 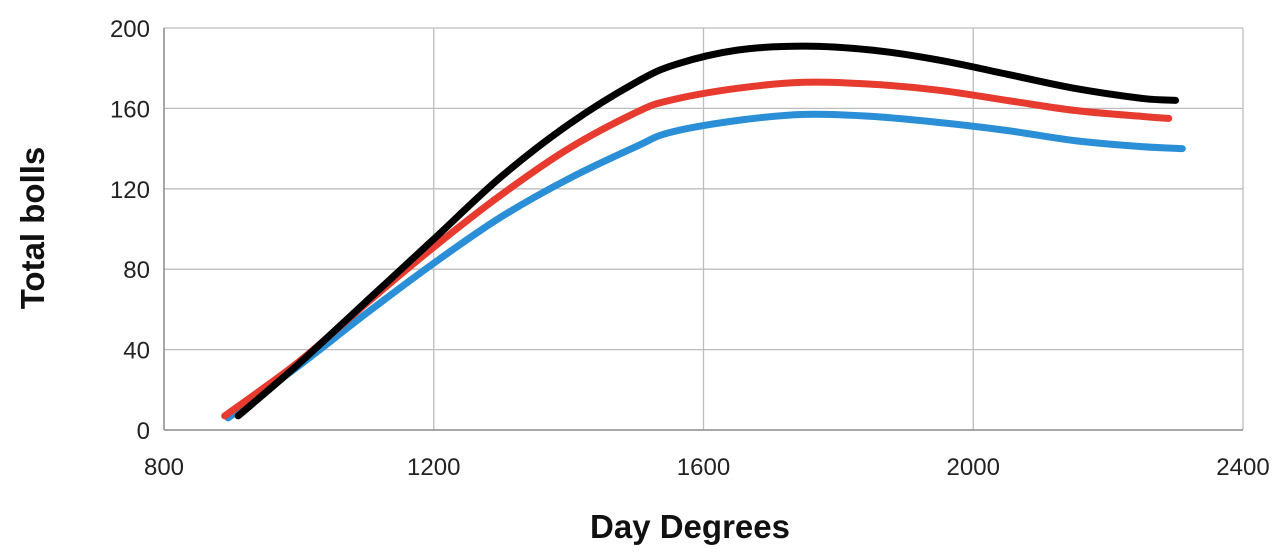 I want to click on x-tick-label: 1600, so click(x=703, y=467).